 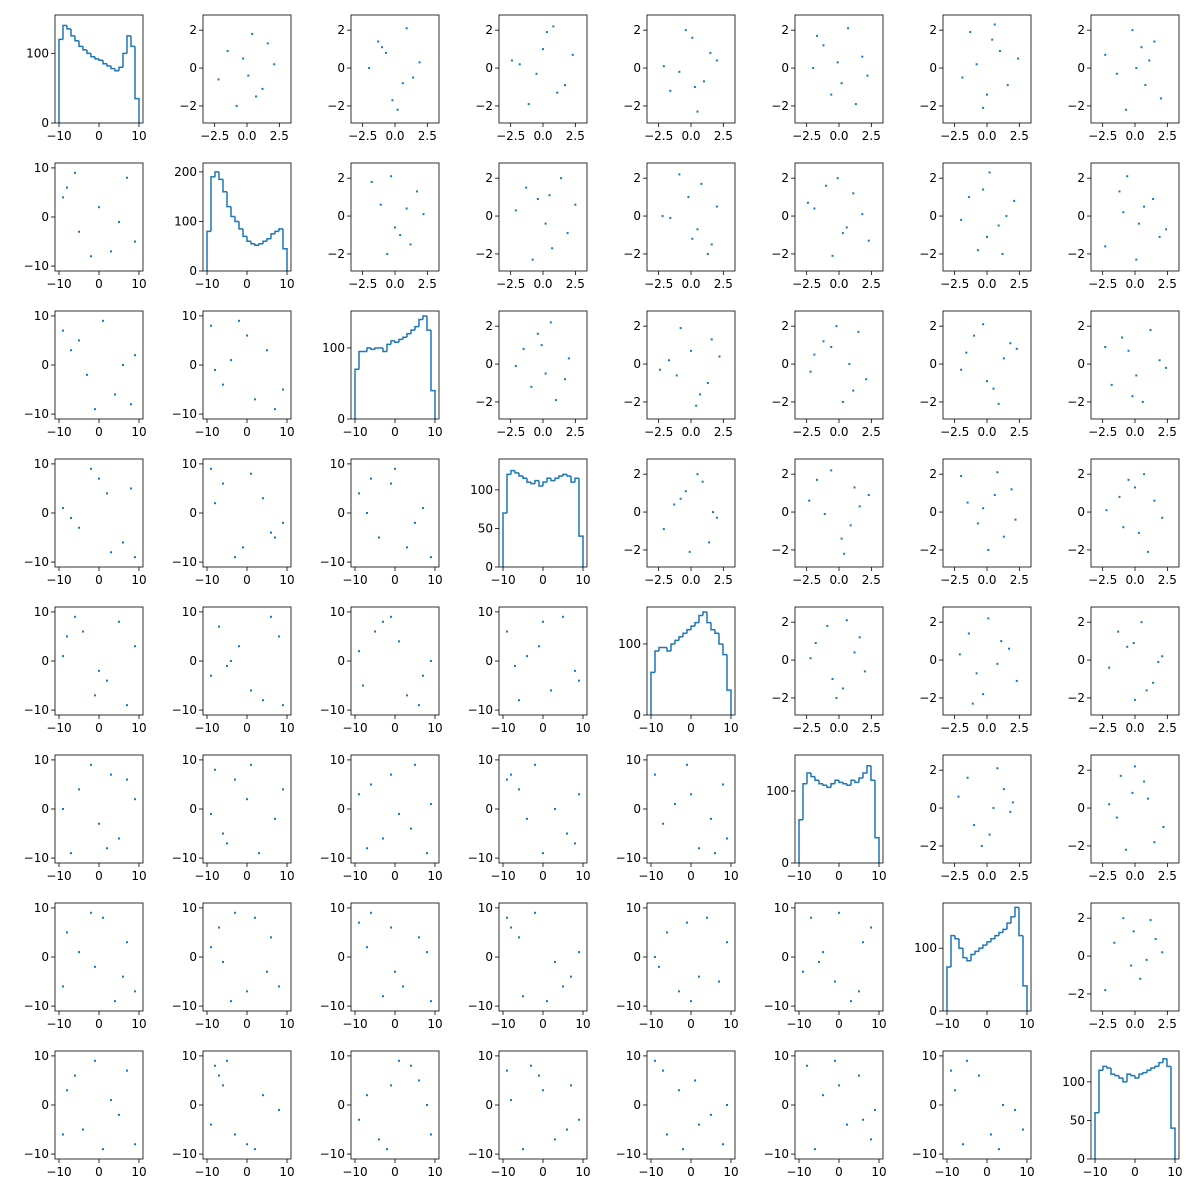 I want to click on y-tick-label: 50, so click(x=1077, y=1120).